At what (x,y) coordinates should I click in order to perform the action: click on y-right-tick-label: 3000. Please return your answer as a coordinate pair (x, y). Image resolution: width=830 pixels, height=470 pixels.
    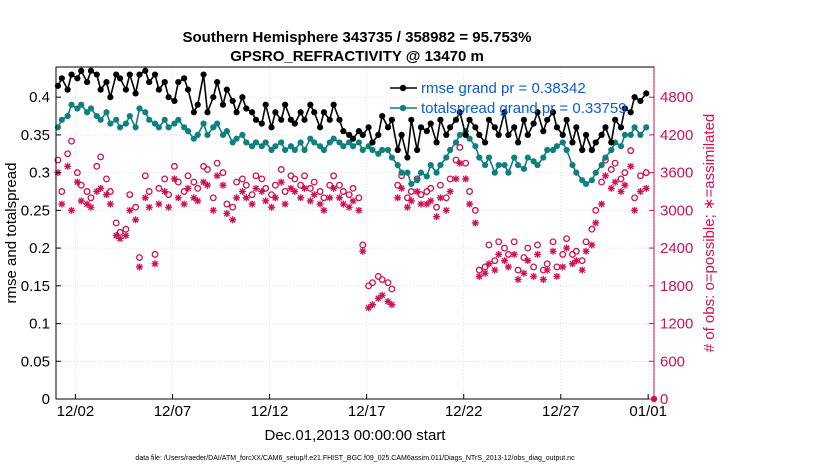
    Looking at the image, I should click on (676, 210).